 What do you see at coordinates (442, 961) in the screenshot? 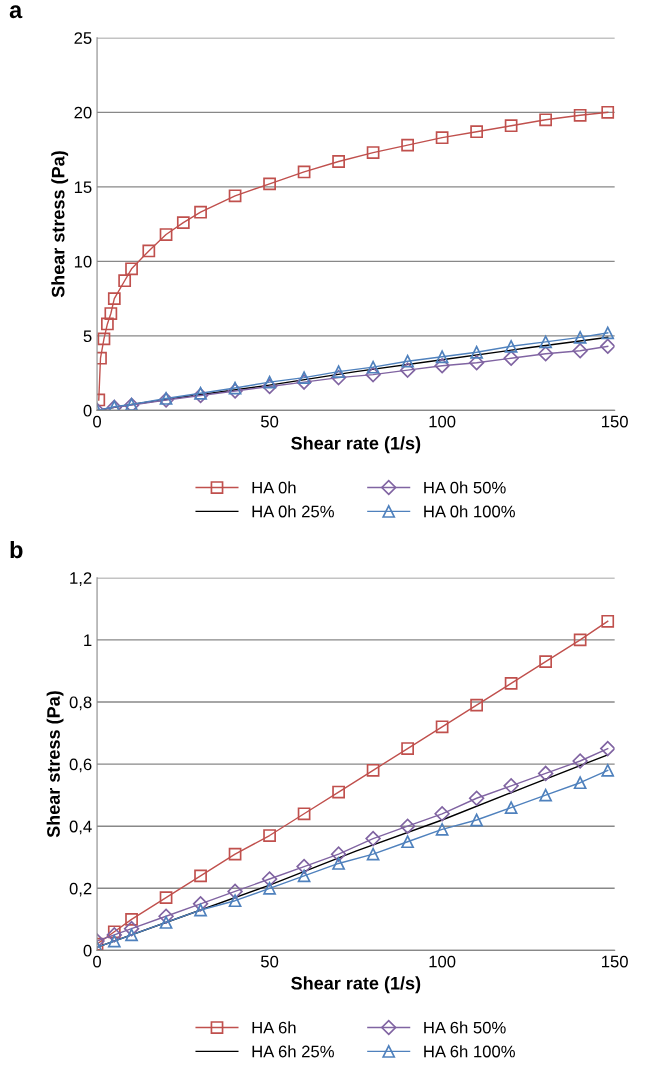
I see `x-tick-label: 100` at bounding box center [442, 961].